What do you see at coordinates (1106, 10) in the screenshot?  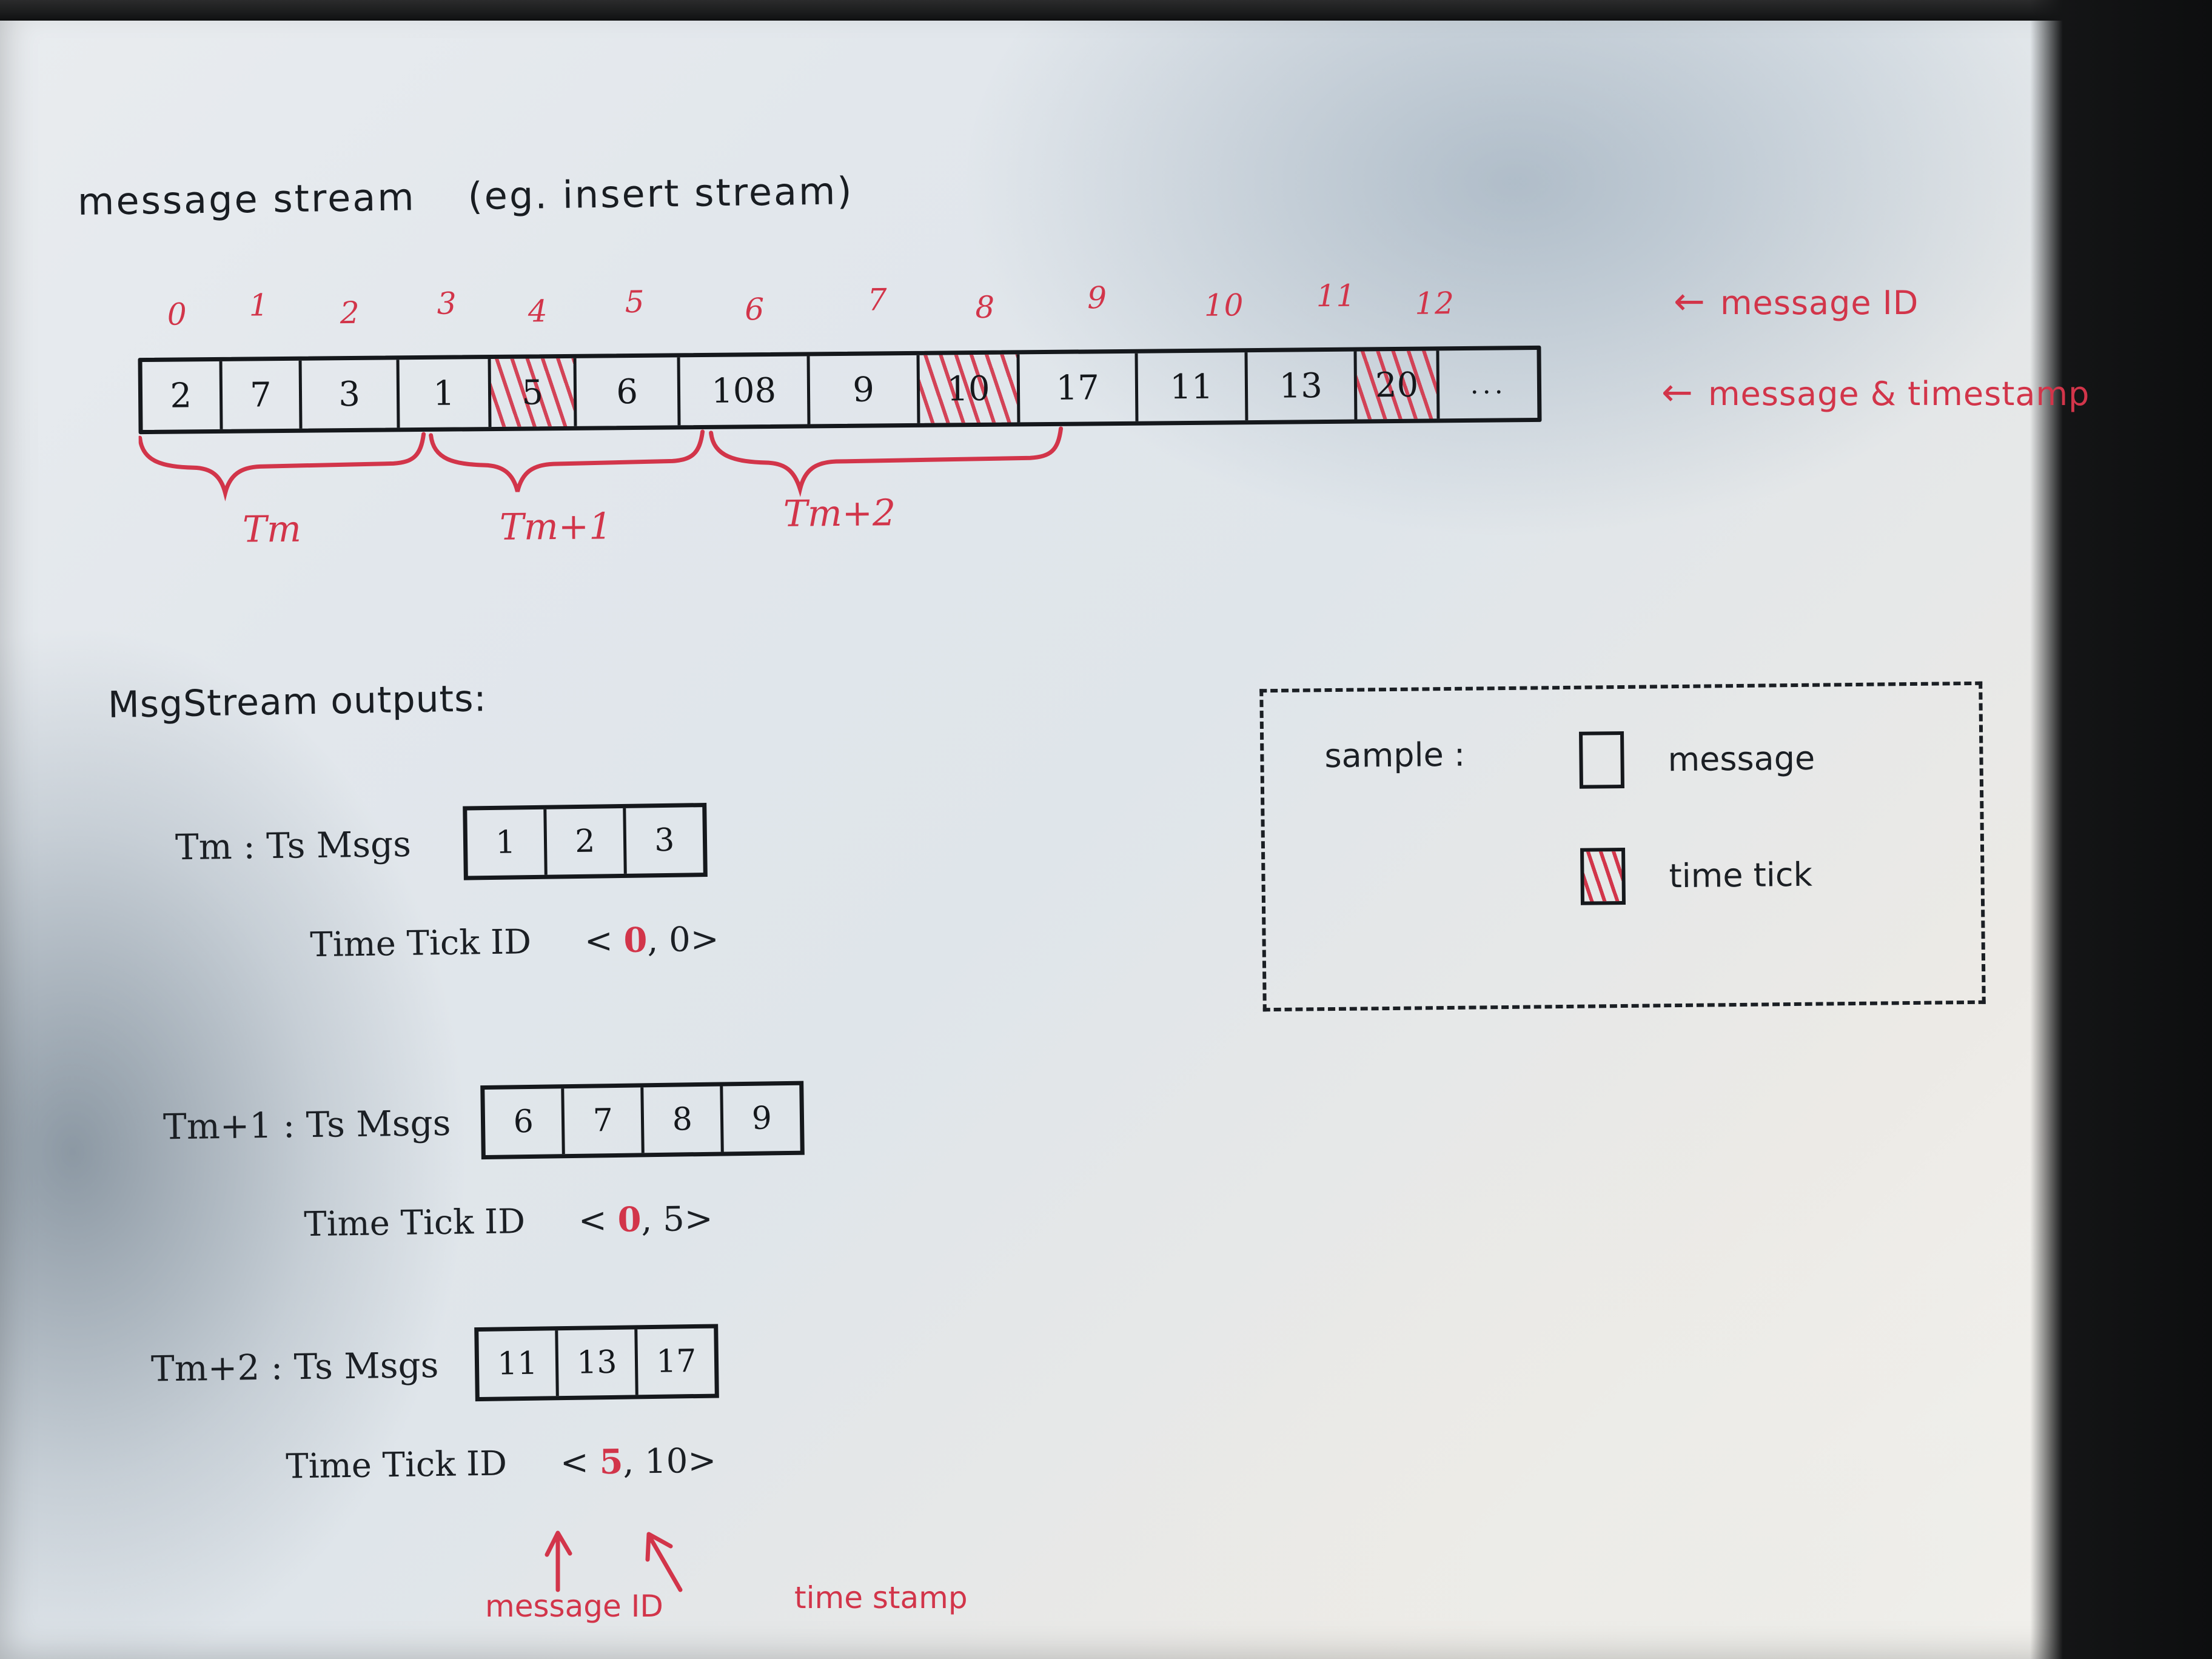 I see `desk-background-top` at bounding box center [1106, 10].